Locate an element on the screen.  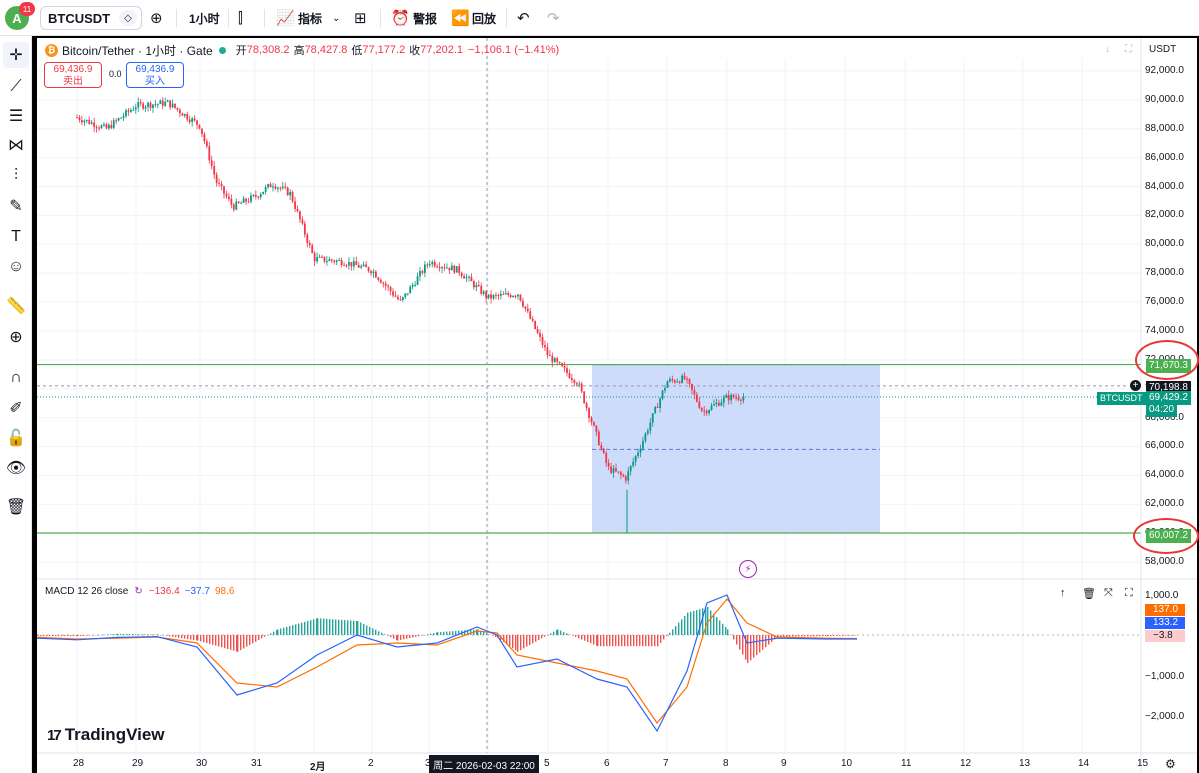
buy-button: 69,436.9 买入 is located at coordinates (155, 75).